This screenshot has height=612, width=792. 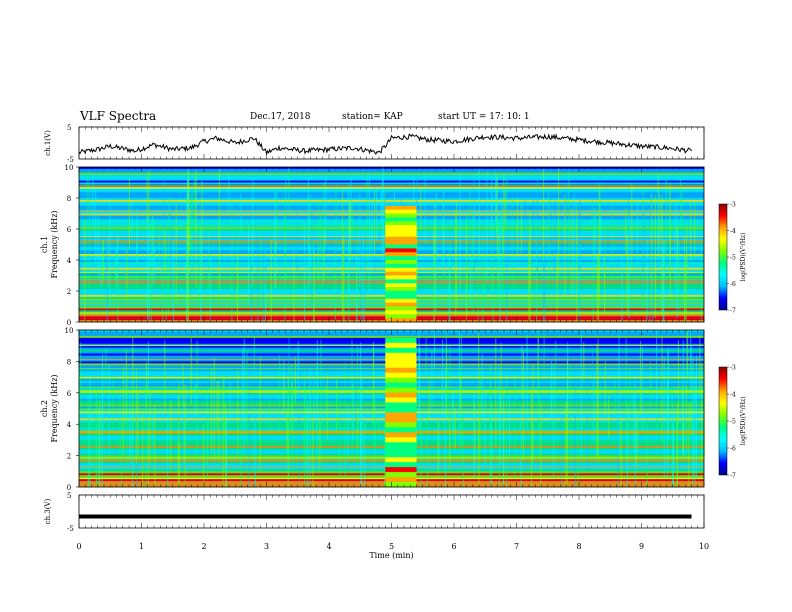 I want to click on ytick-label: 4, so click(x=69, y=261).